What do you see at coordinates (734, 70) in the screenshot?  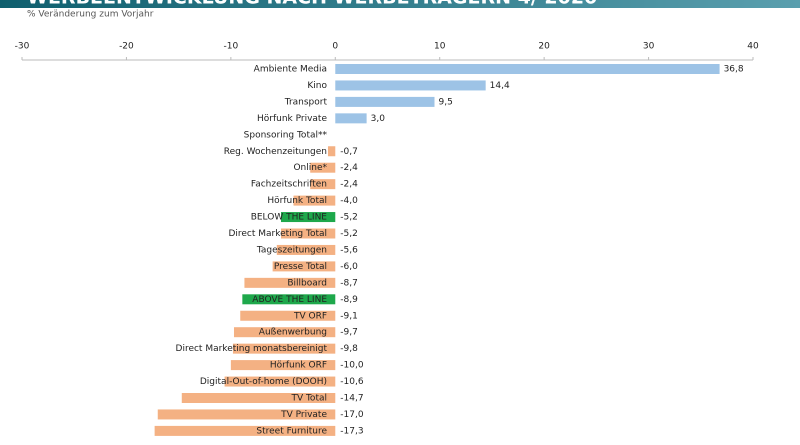 I see `value-label: 36,8` at bounding box center [734, 70].